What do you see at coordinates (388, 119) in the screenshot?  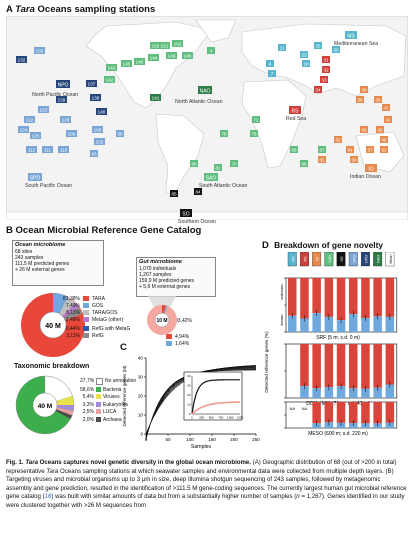 I see `station-marker-42: 42` at bounding box center [388, 119].